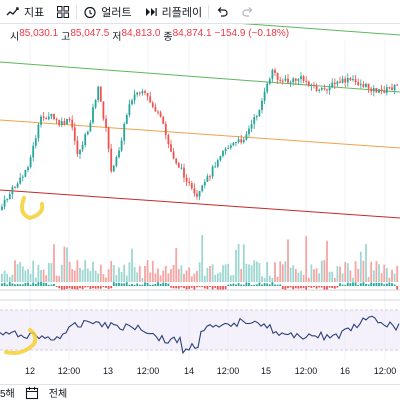 The height and width of the screenshot is (400, 400). I want to click on range-5d-button: 5해, so click(7, 394).